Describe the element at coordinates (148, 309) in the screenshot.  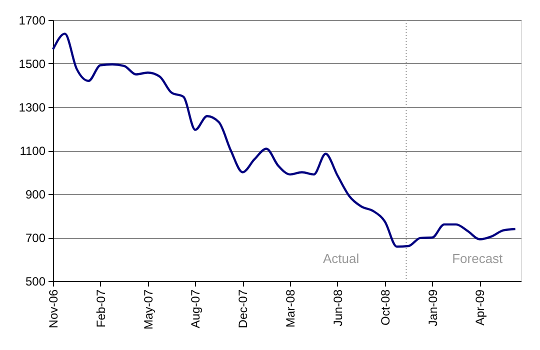
I see `x-tick-label: May-07` at that location.